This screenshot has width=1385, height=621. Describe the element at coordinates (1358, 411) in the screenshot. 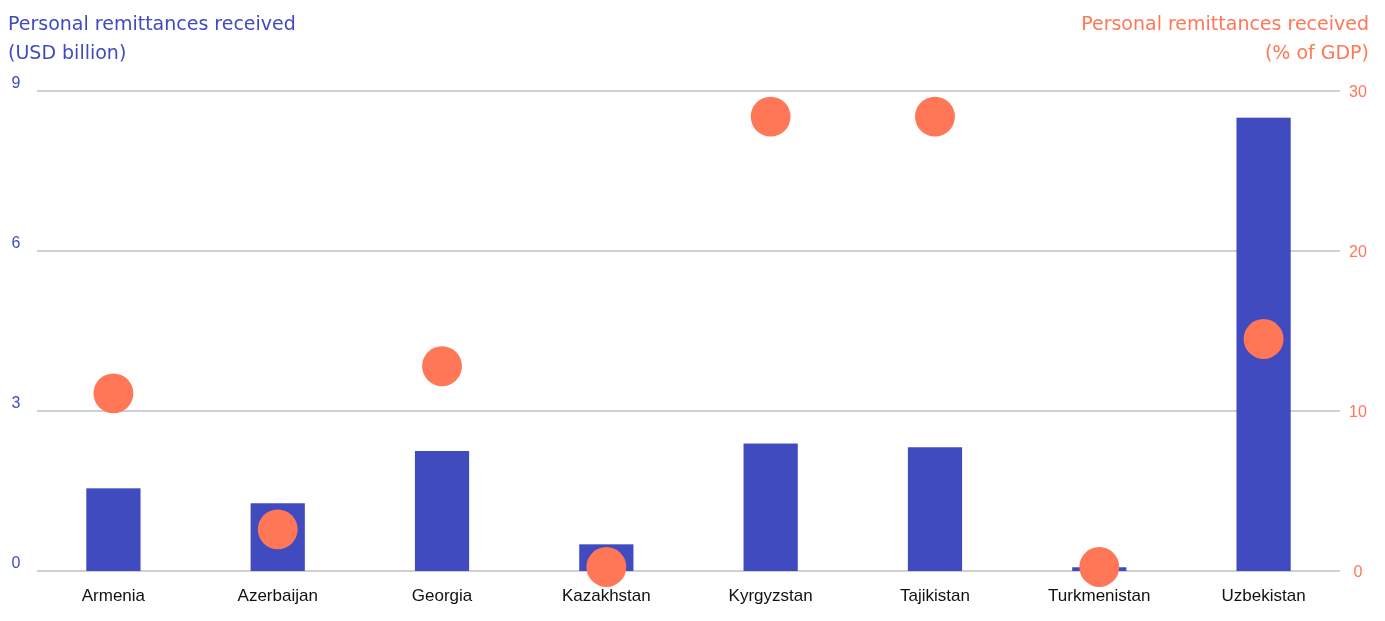

I see `y2-tick-label: 10` at that location.